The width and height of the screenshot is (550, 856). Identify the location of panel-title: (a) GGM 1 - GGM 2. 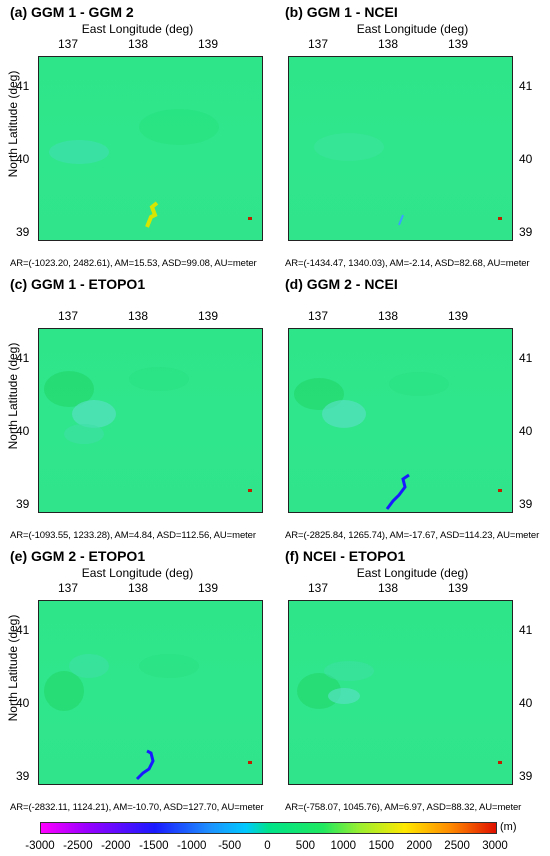
(72, 12).